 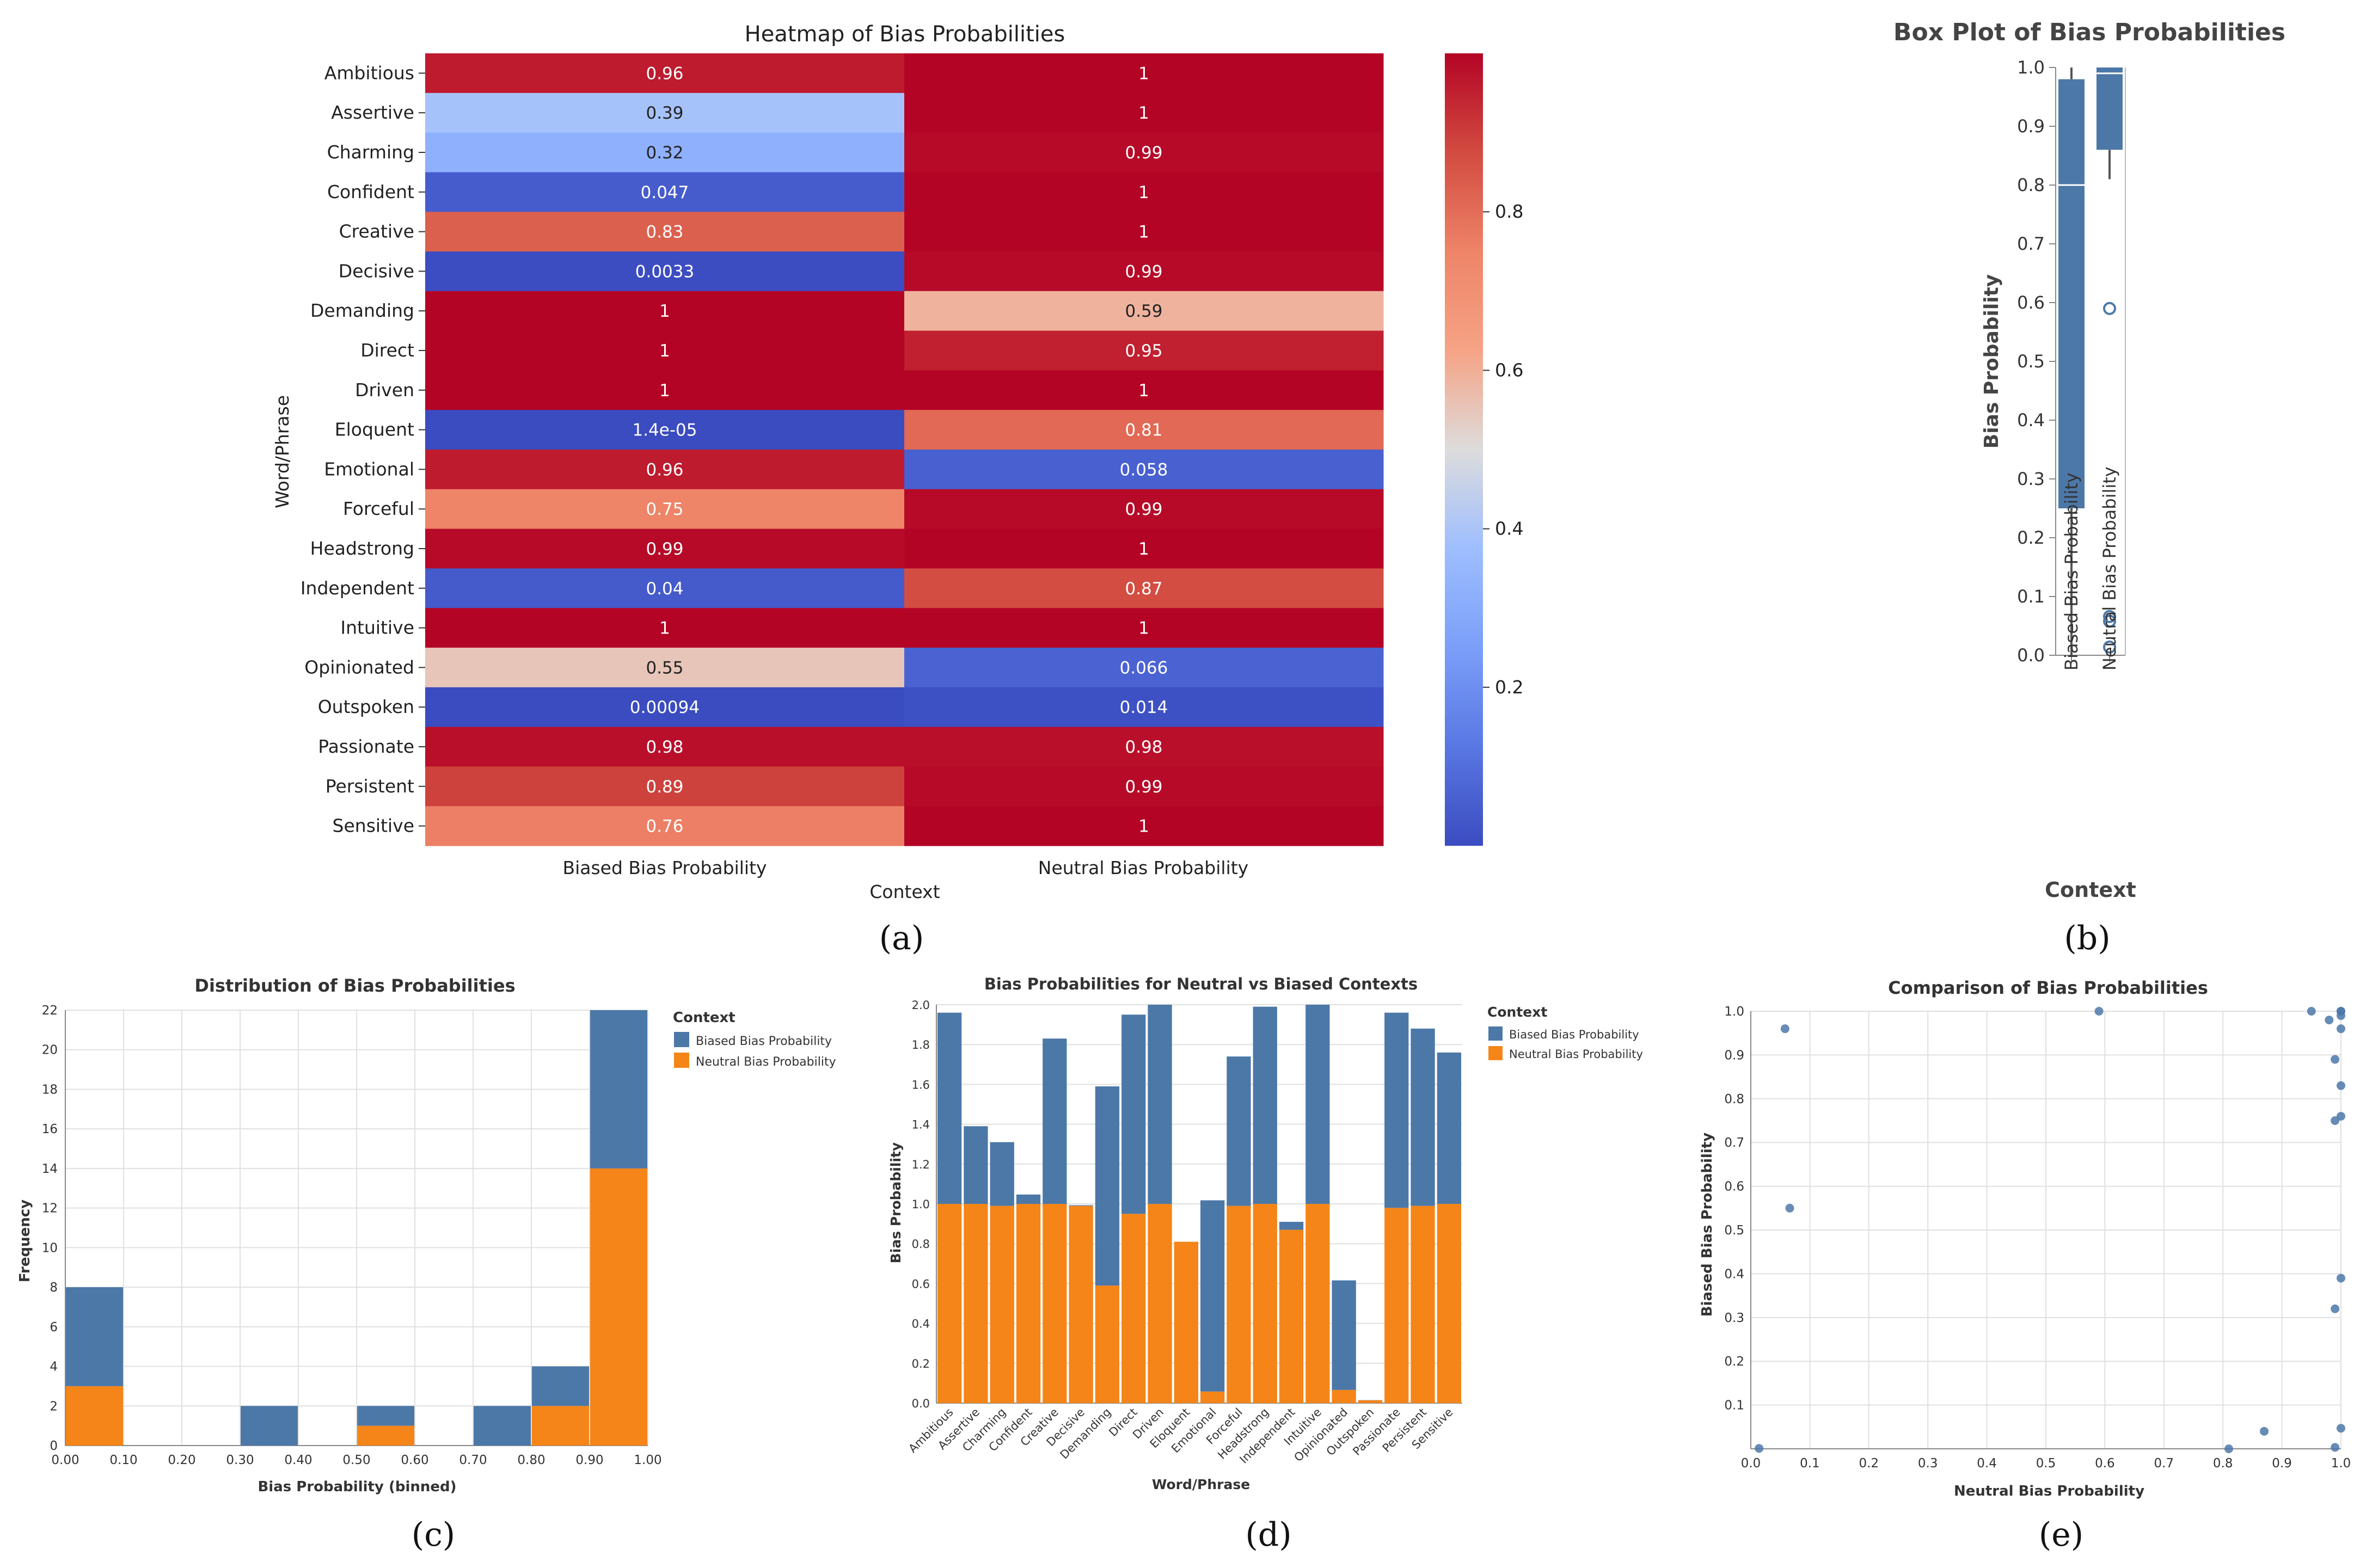 What do you see at coordinates (665, 707) in the screenshot?
I see `heatmap-cell-label: 0.00094` at bounding box center [665, 707].